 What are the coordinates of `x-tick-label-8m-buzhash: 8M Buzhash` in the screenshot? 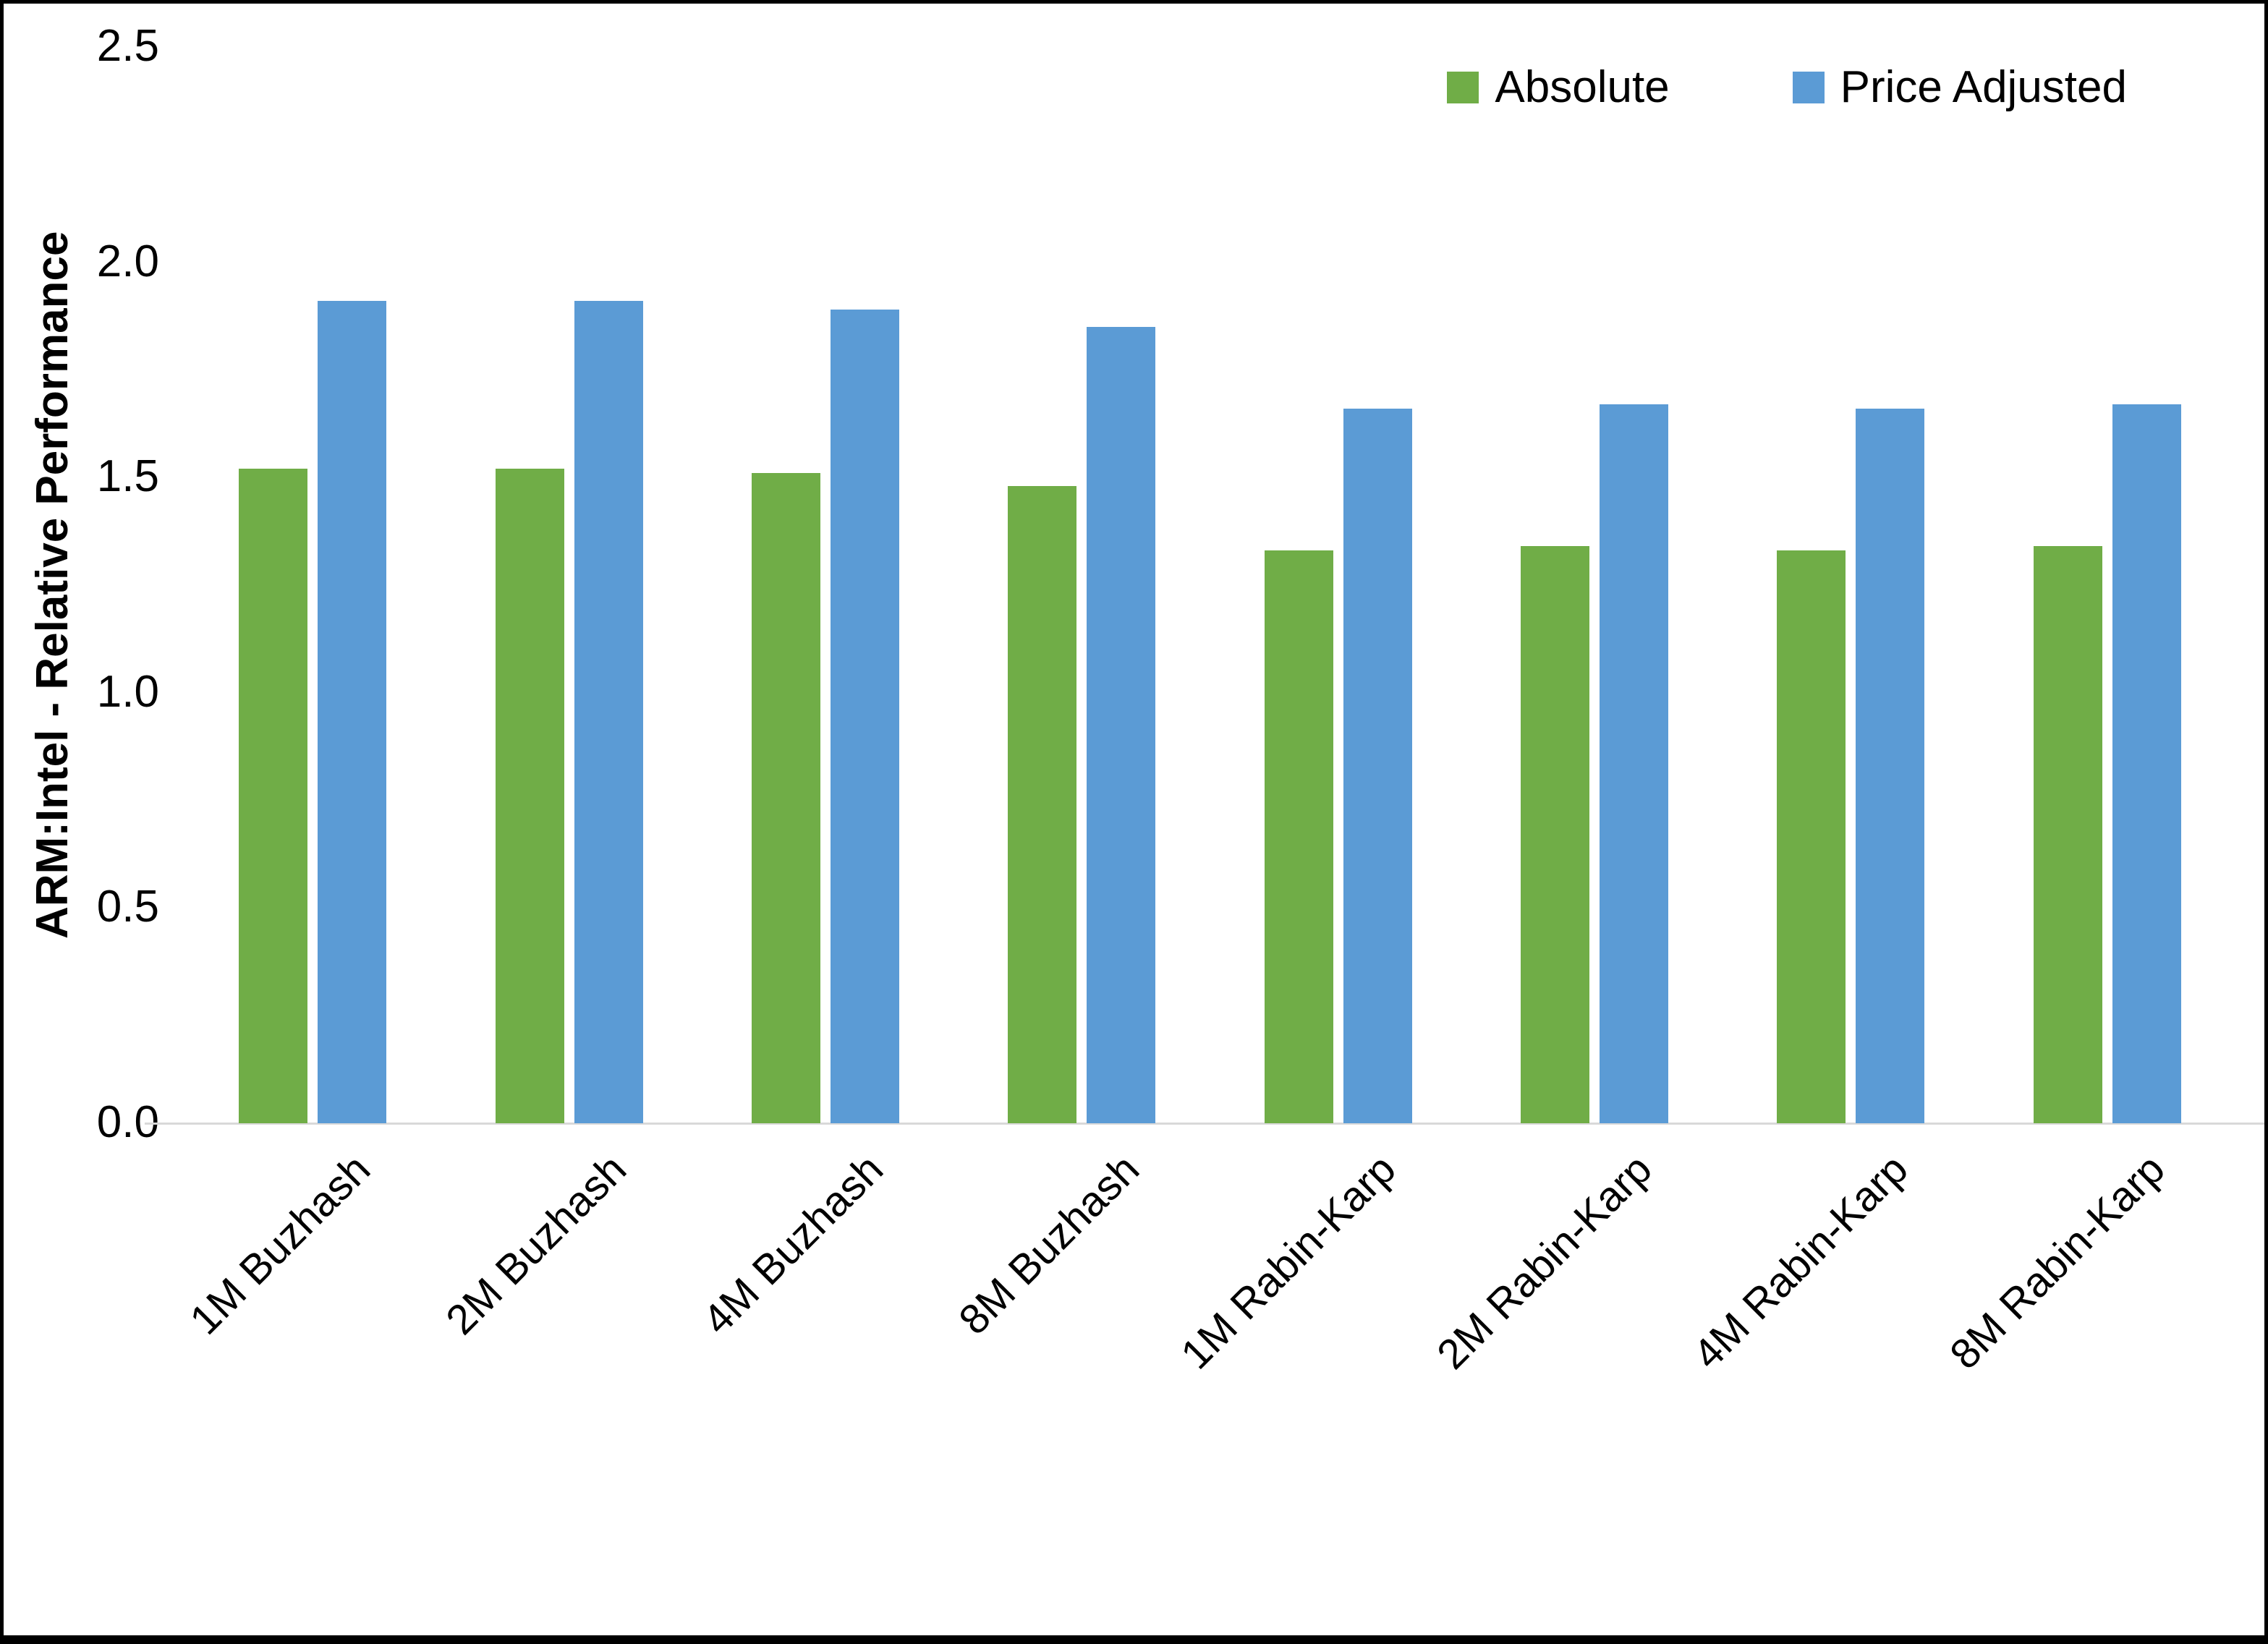 It's located at (1049, 1244).